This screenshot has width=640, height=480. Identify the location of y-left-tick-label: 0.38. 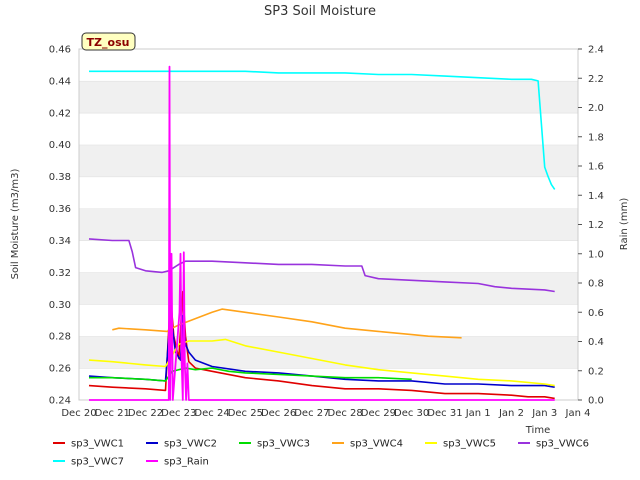
(60, 177).